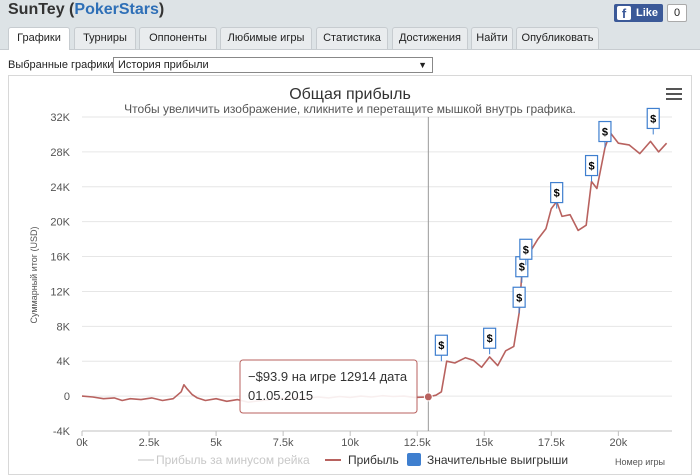  Describe the element at coordinates (647, 13) in the screenshot. I see `like-label: Like` at that location.